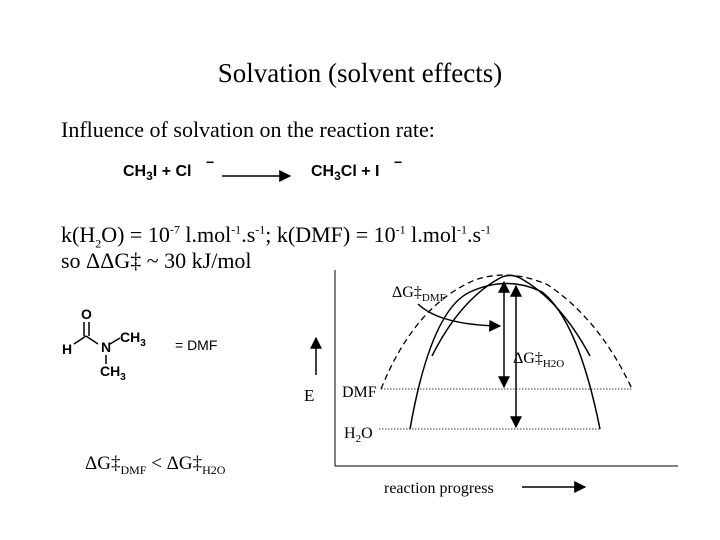 The image size is (720, 540). Describe the element at coordinates (398, 162) in the screenshot. I see `product-charge: −` at that location.